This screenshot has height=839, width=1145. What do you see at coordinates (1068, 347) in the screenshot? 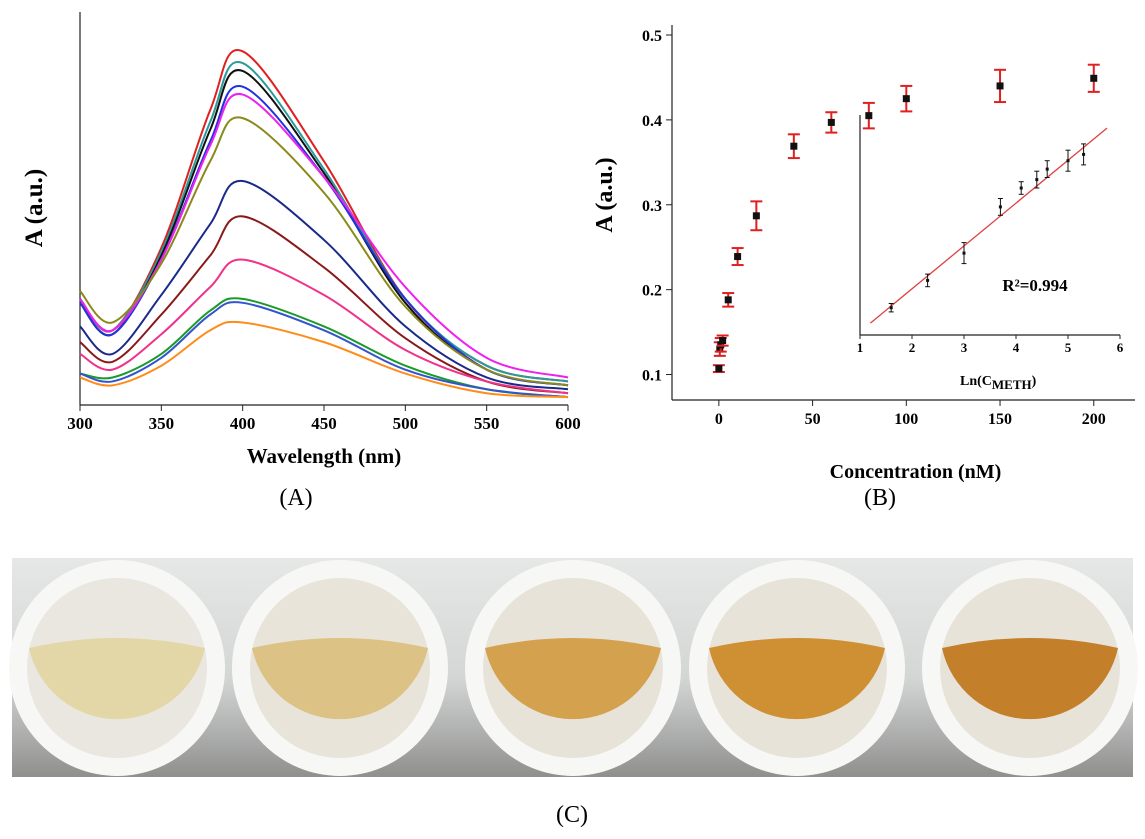
I see `x-tick-label: 5` at bounding box center [1068, 347].